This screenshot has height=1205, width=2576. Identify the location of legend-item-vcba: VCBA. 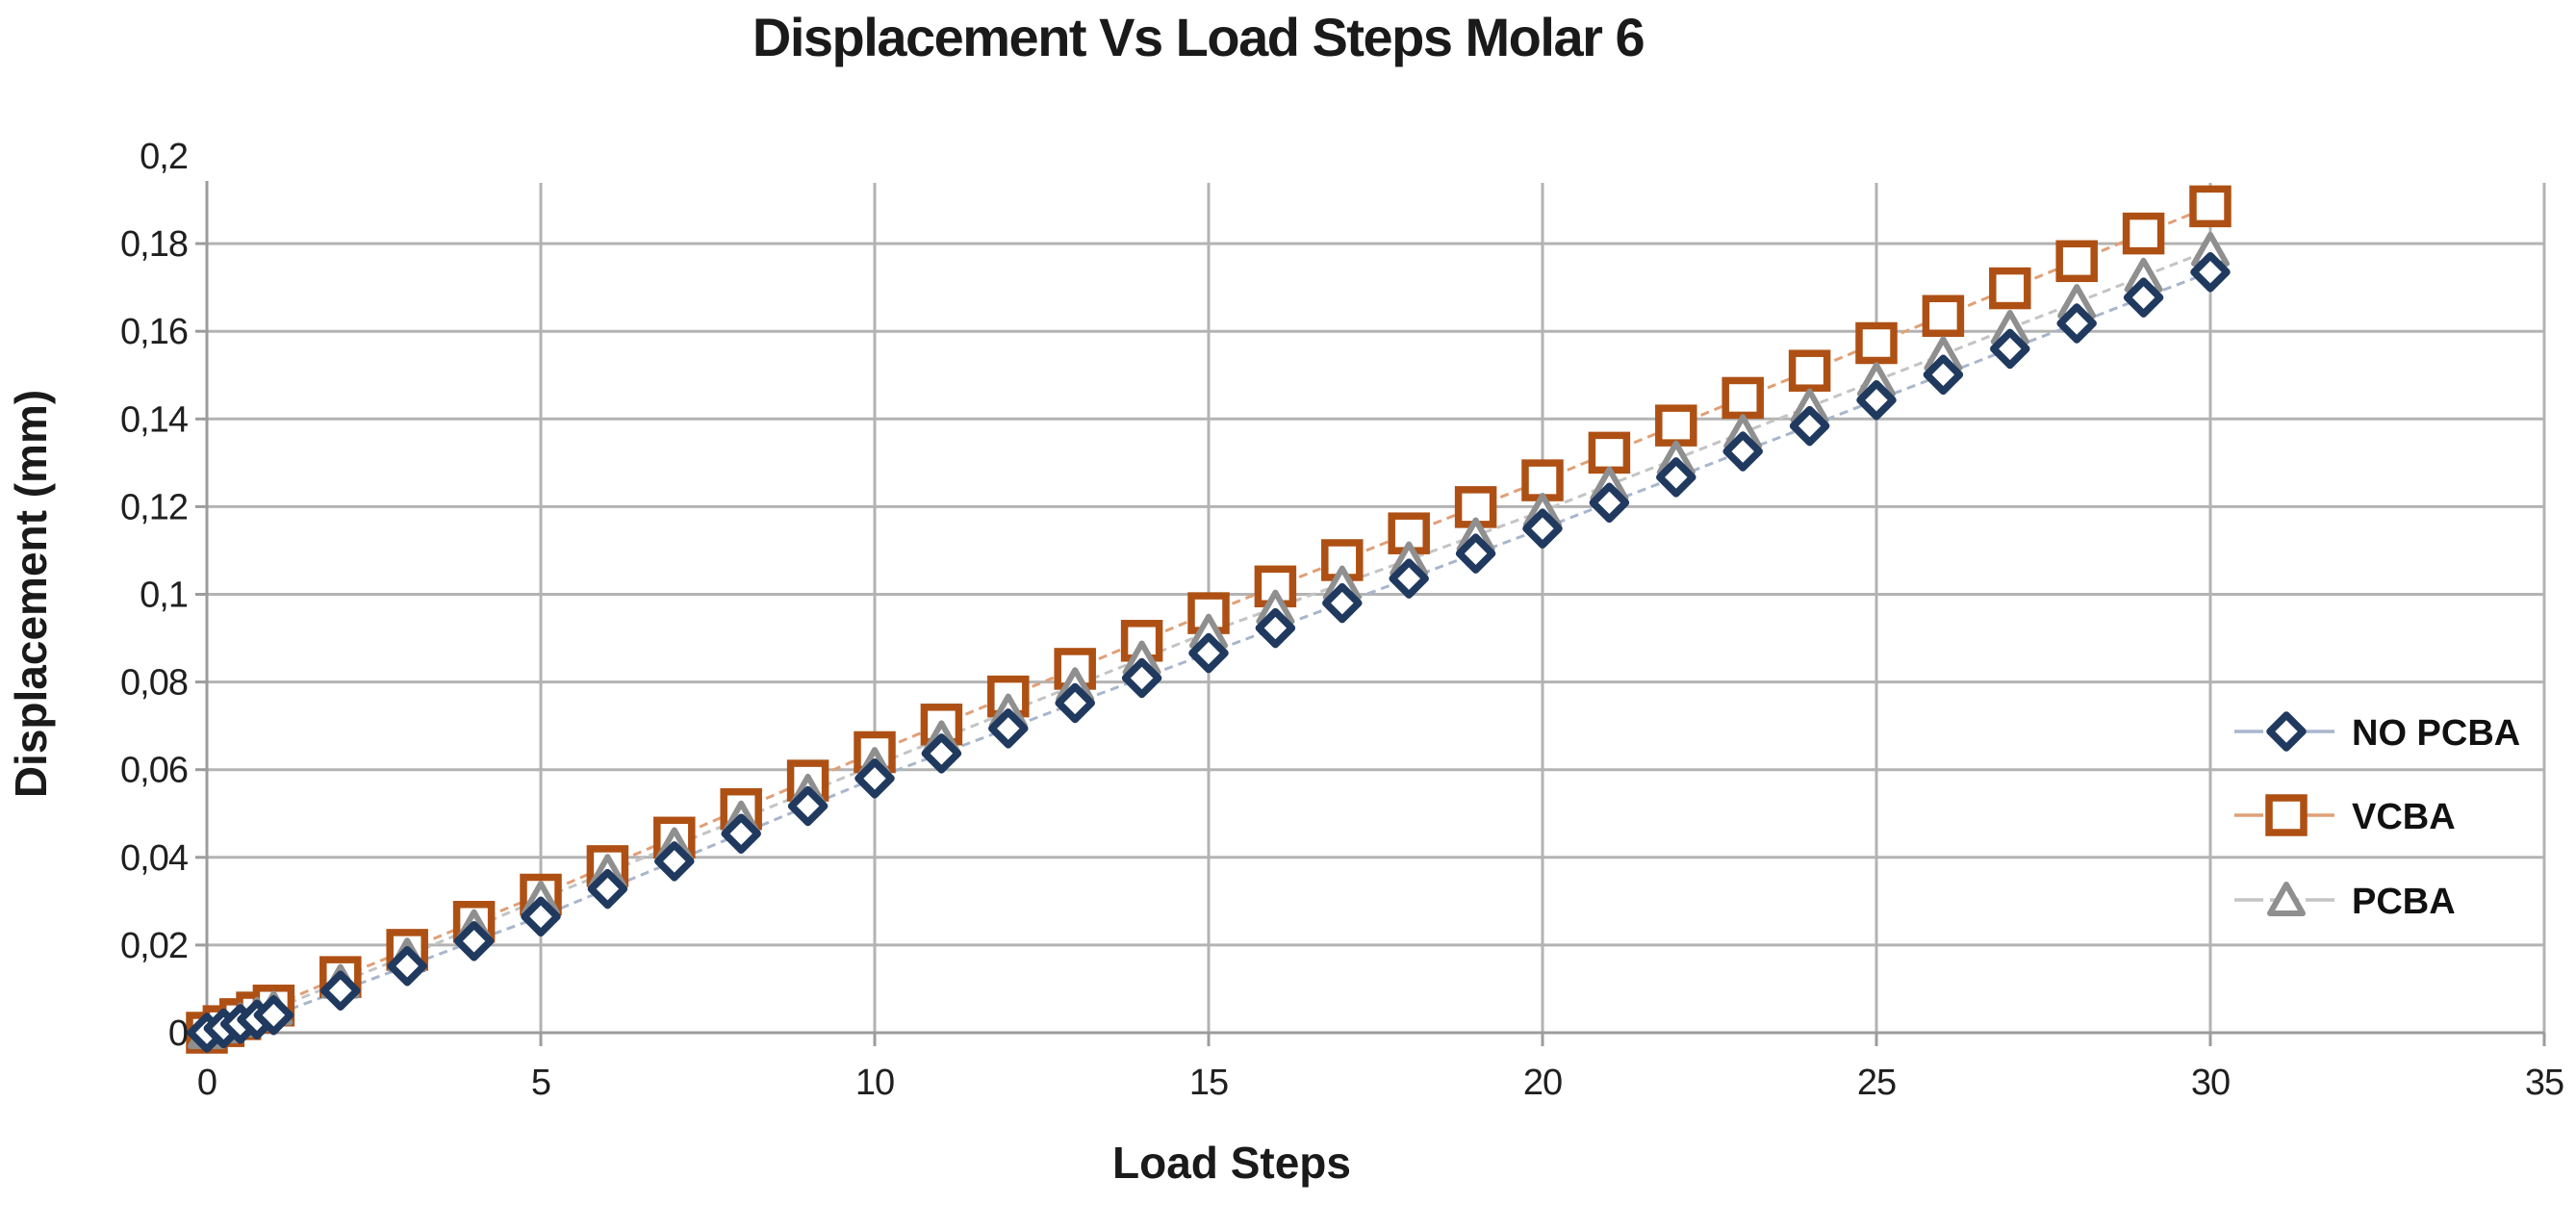
(2345, 815).